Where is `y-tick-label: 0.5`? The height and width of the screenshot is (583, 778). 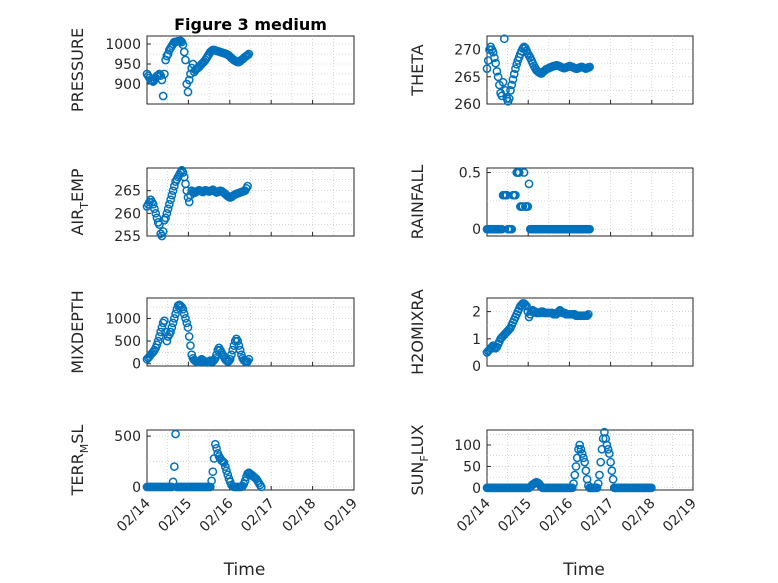
y-tick-label: 0.5 is located at coordinates (470, 174).